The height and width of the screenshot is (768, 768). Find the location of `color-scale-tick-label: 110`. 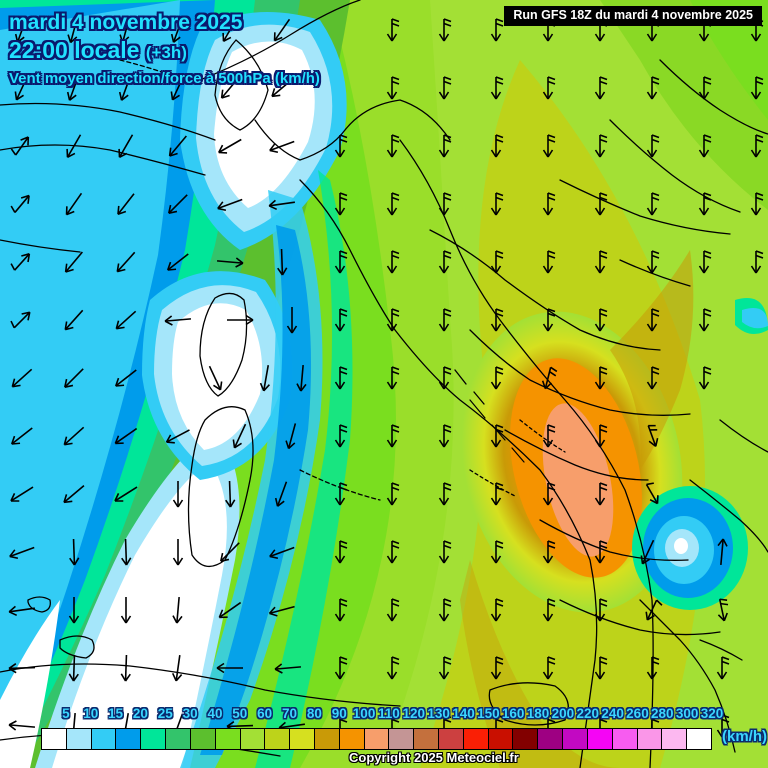

color-scale-tick-label: 110 is located at coordinates (389, 713).